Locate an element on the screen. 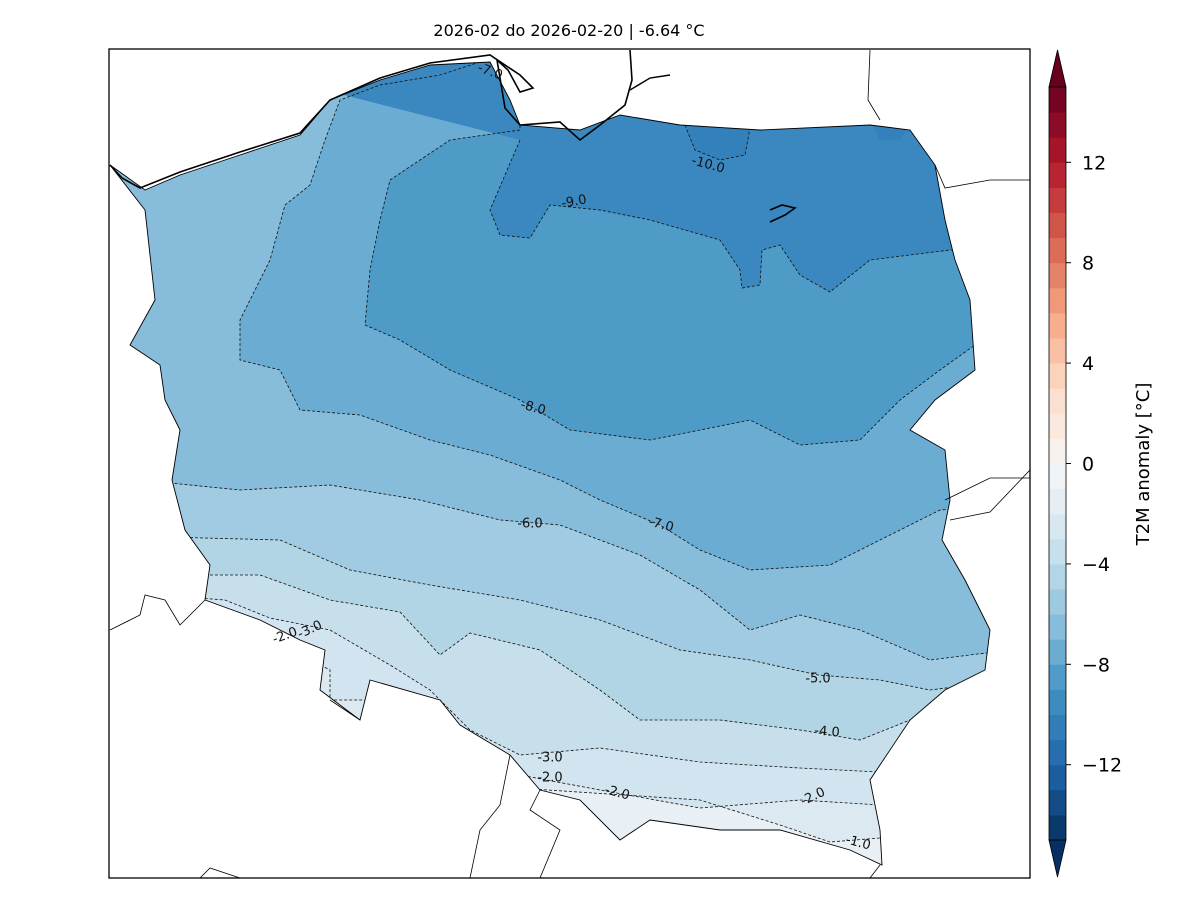  contour-label: -7.0 is located at coordinates (661, 524).